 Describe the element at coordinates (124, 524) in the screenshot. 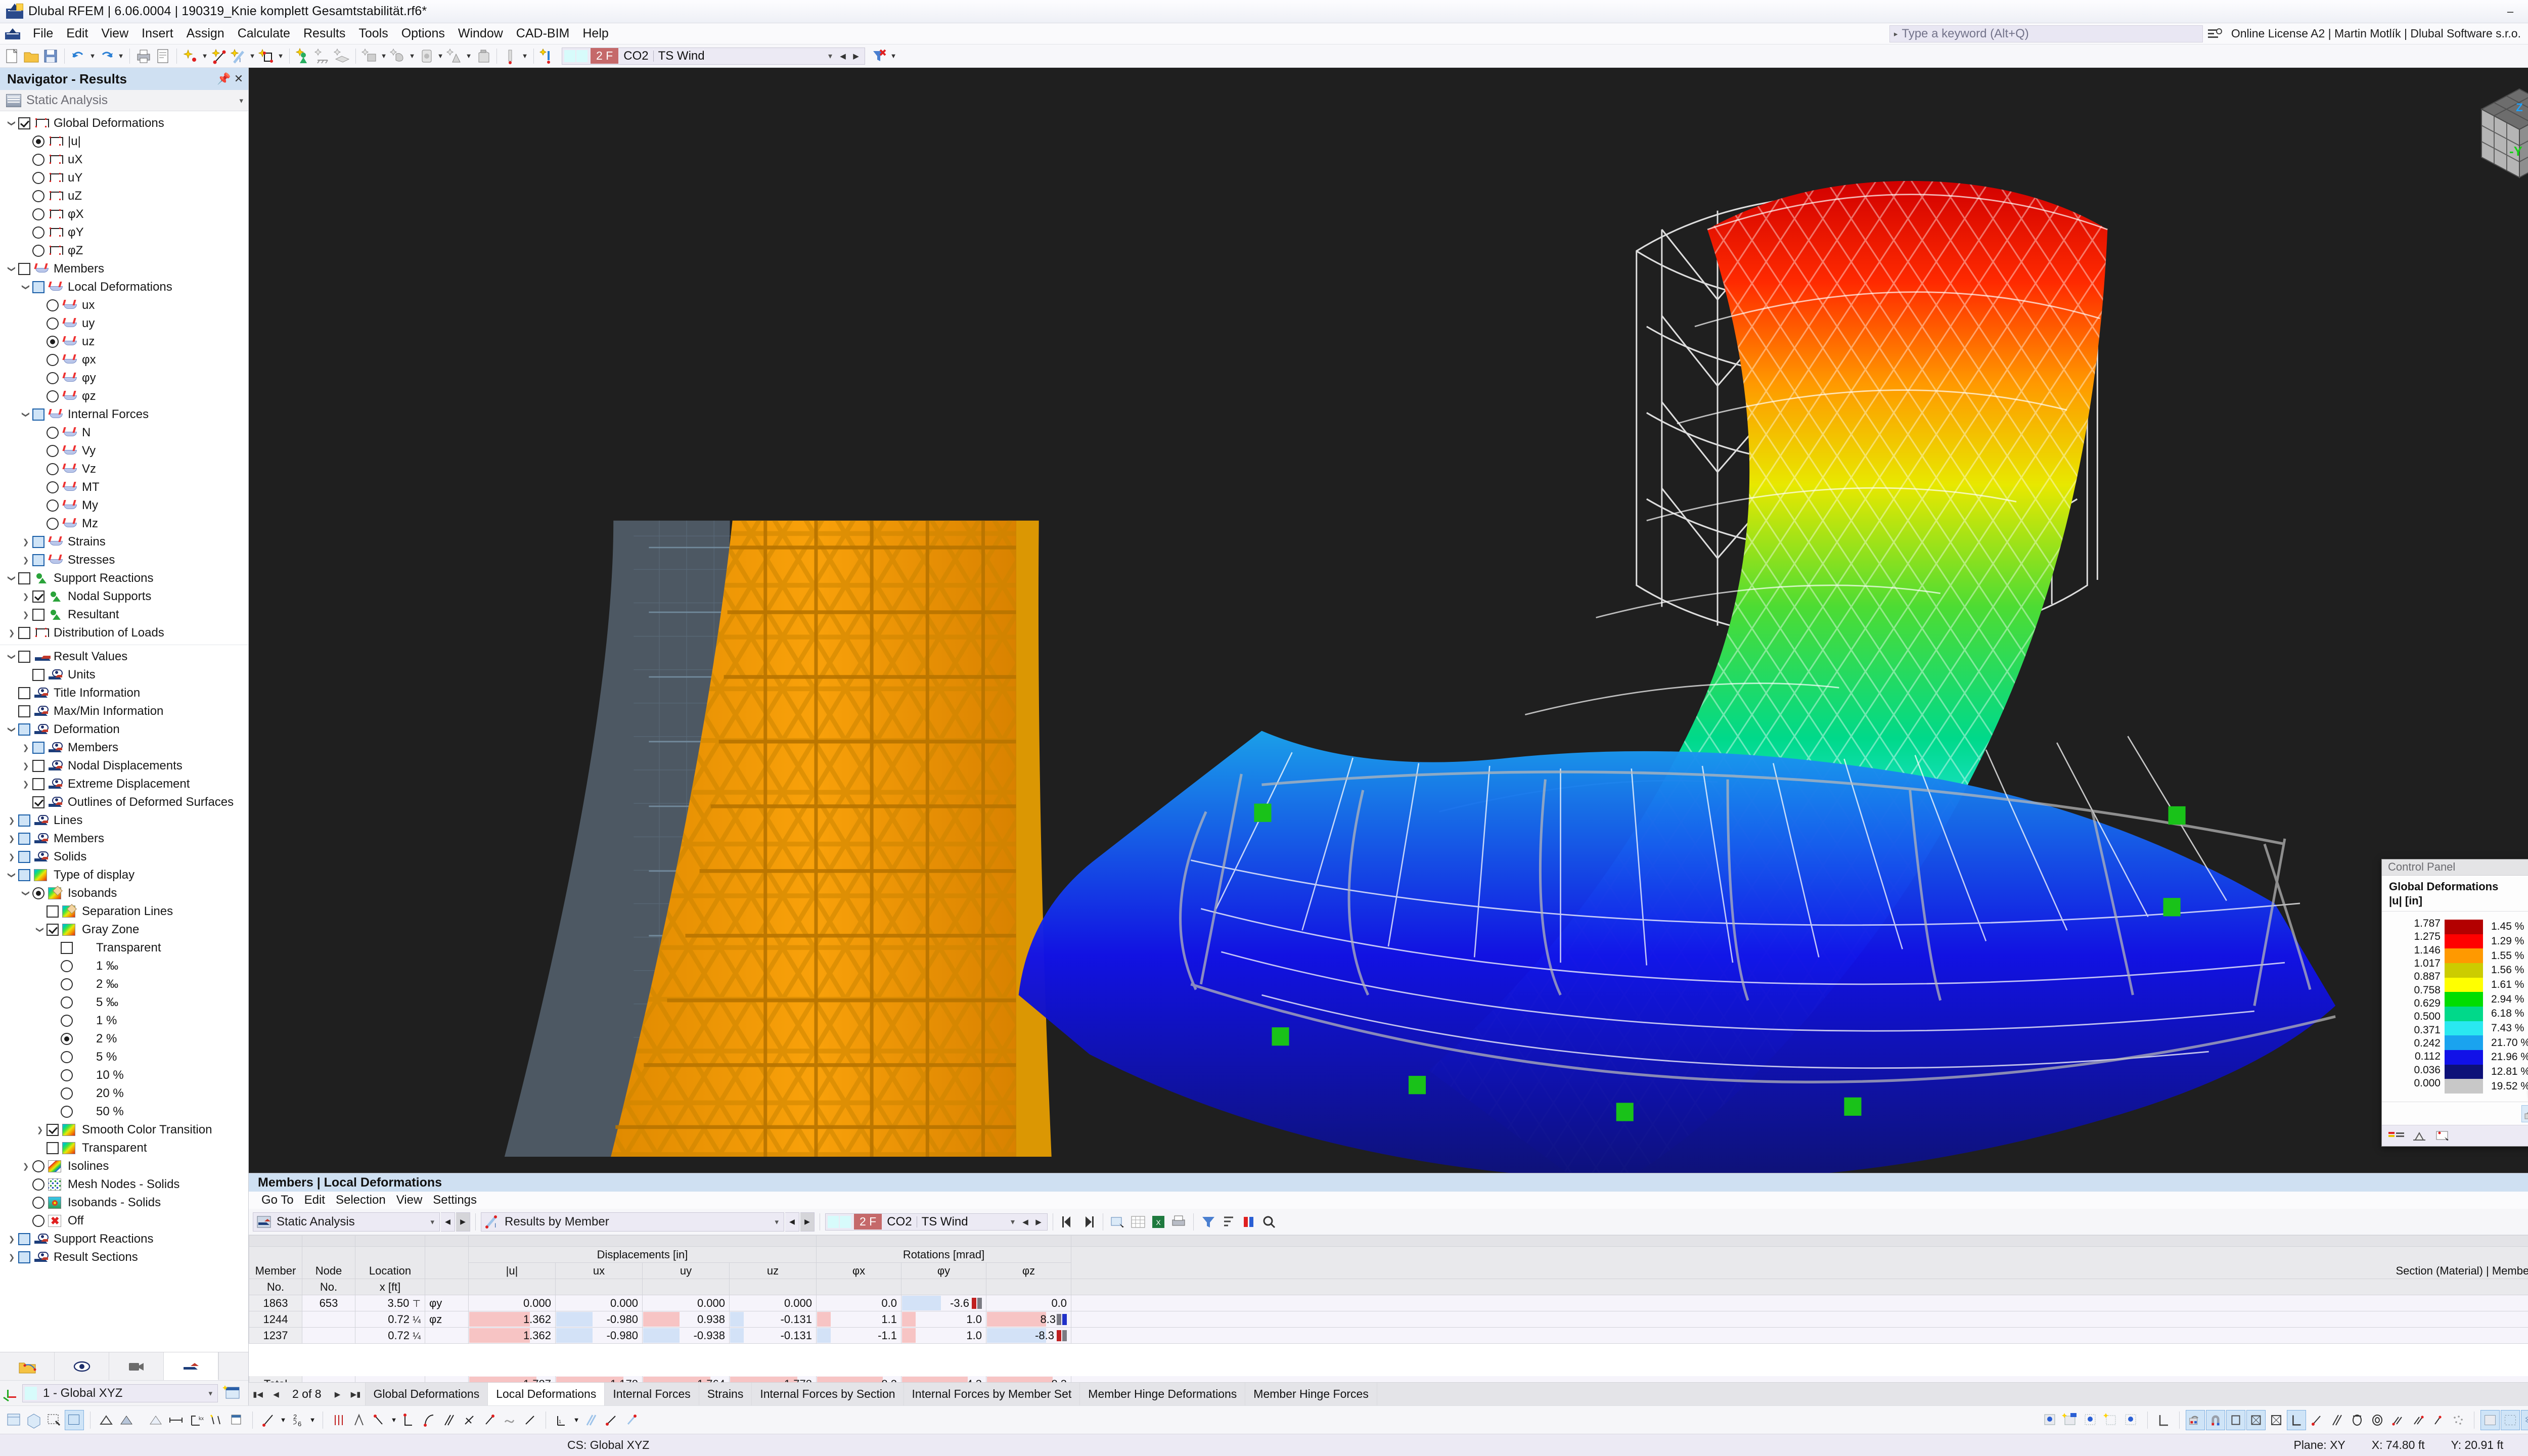

I see `tree-item-mz: Mz` at that location.